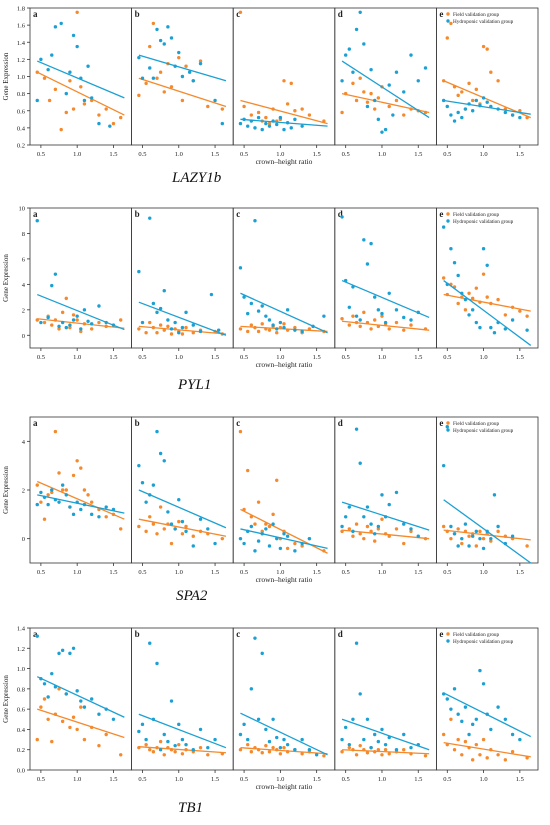 This screenshot has height=825, width=550. I want to click on x-axis-label-tb1: crown–height ratio, so click(284, 786).